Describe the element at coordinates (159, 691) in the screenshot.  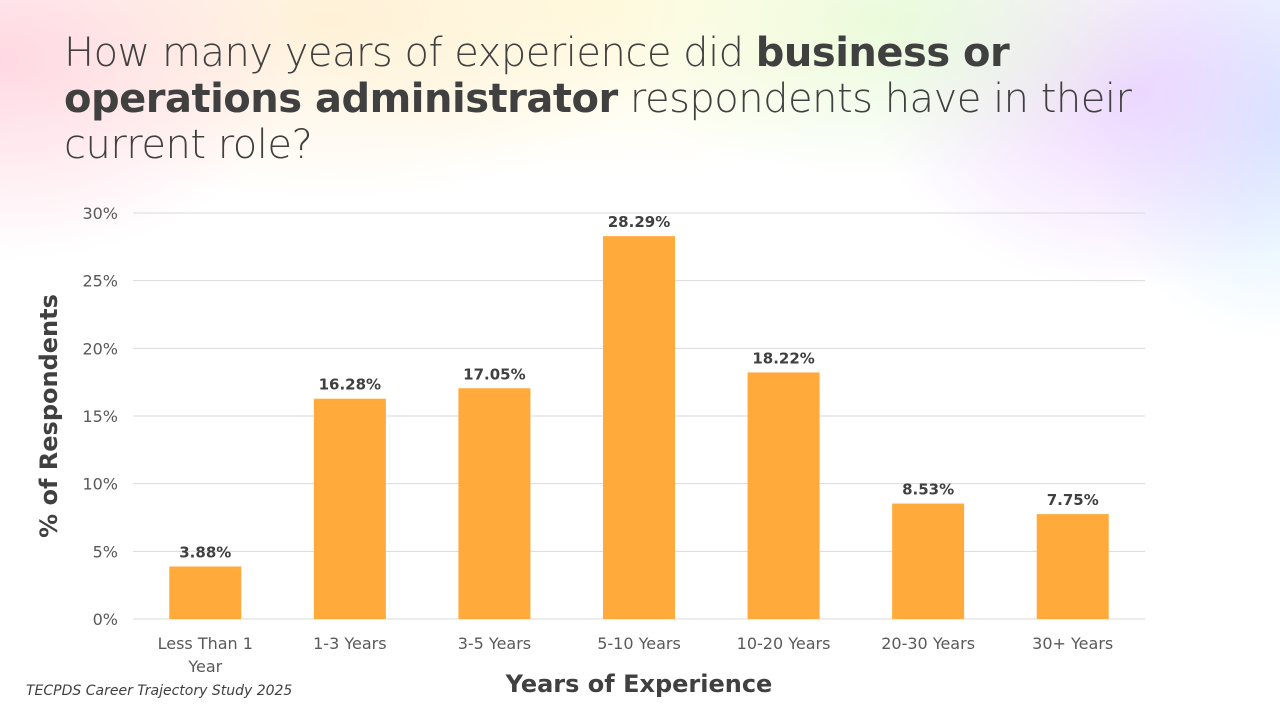
I see `source-note: TECPDS Career Trajectory Study 2025` at that location.